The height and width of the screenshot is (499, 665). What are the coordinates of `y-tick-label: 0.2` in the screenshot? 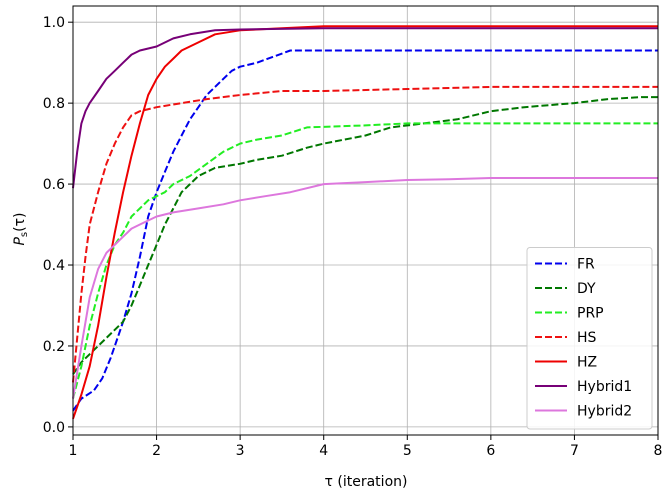 It's located at (54, 347).